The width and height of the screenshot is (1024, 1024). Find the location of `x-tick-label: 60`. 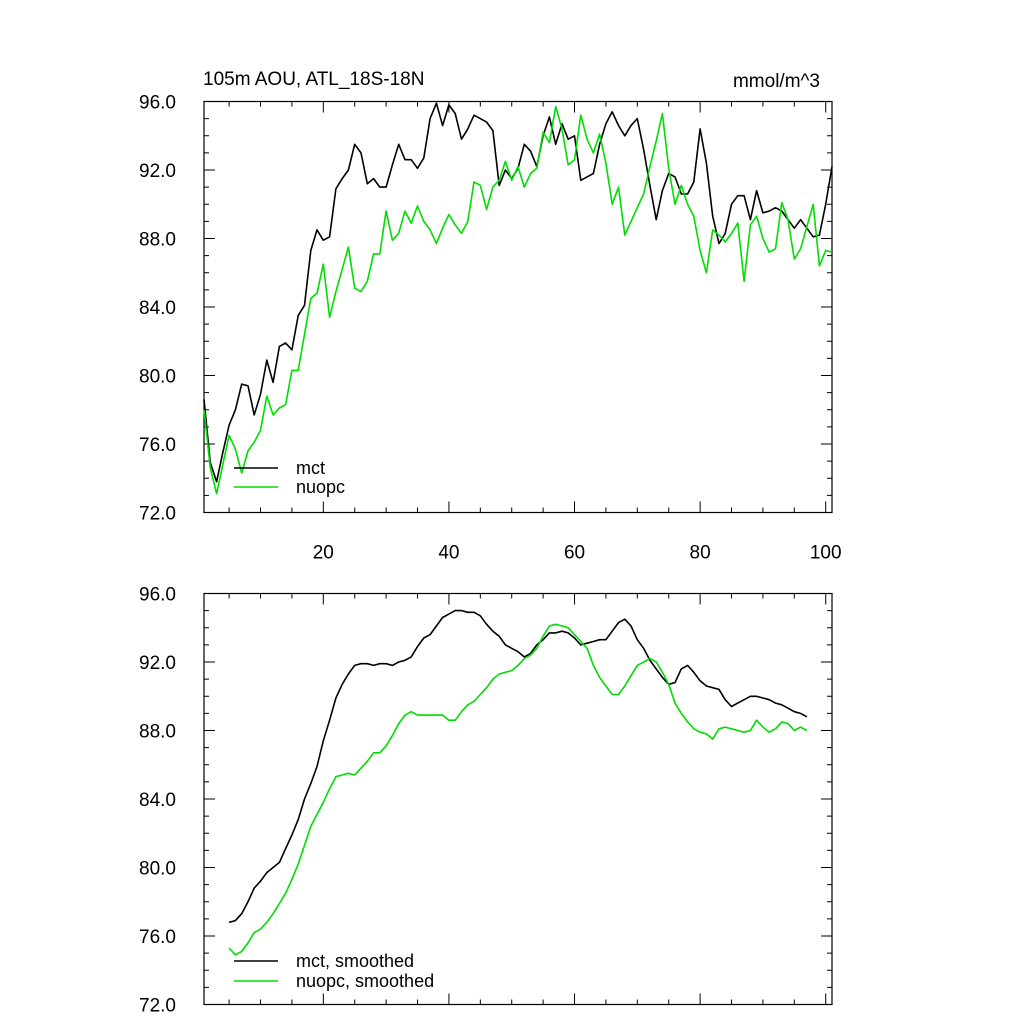

x-tick-label: 60 is located at coordinates (574, 553).